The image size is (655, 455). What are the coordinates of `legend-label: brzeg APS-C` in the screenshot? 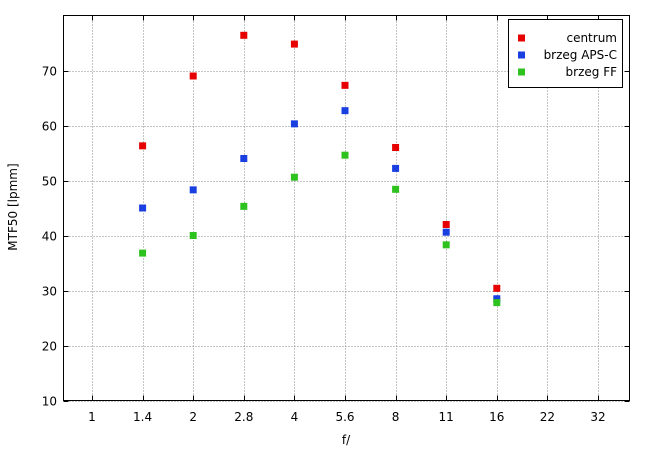 It's located at (580, 55).